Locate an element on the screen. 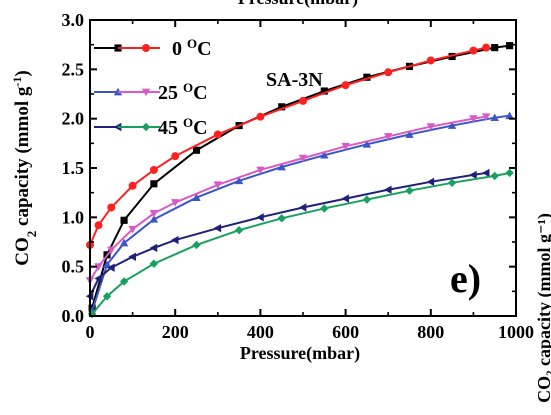  legend-entry: 25 OC is located at coordinates (151, 92).